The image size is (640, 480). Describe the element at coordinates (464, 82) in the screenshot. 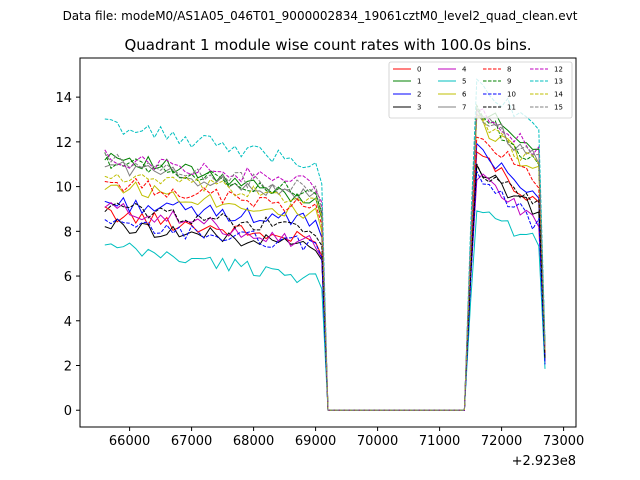

I see `legend-label-5: 5` at that location.